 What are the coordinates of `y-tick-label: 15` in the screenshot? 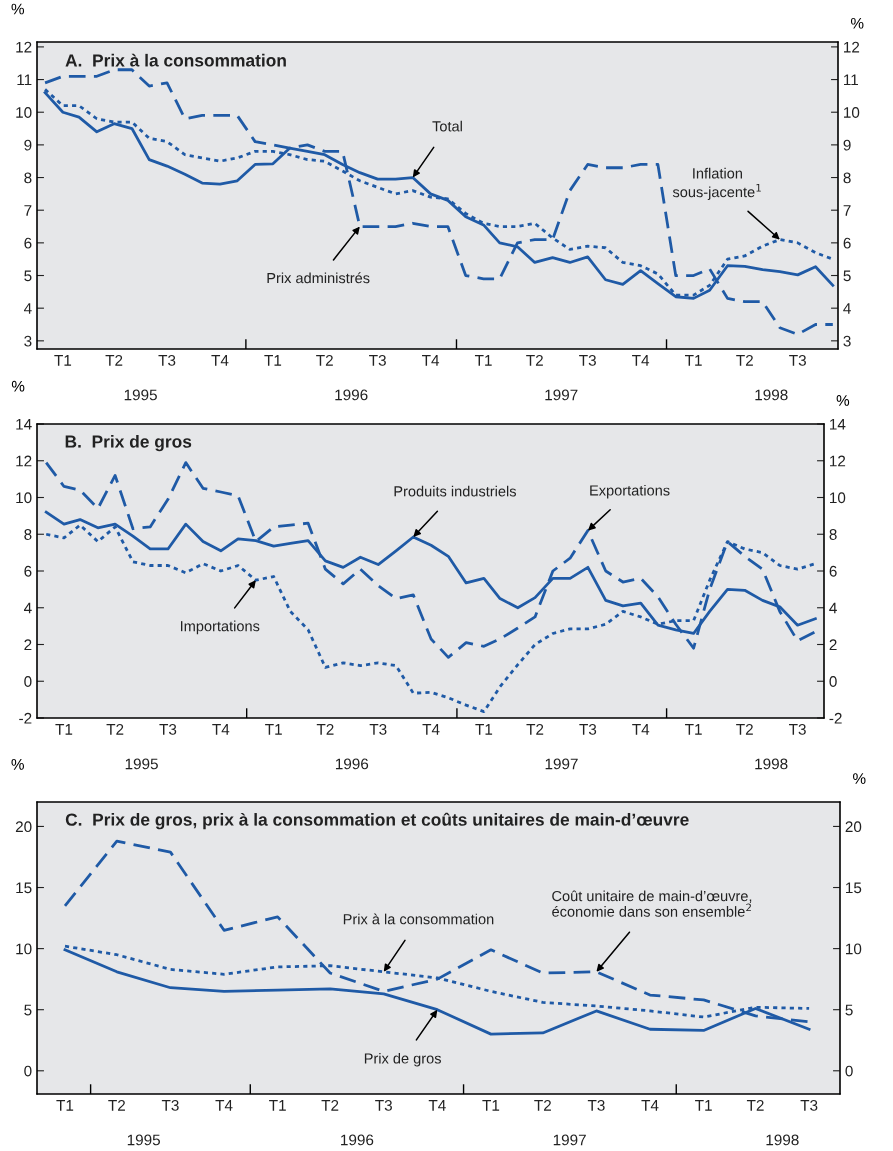 It's located at (24, 888).